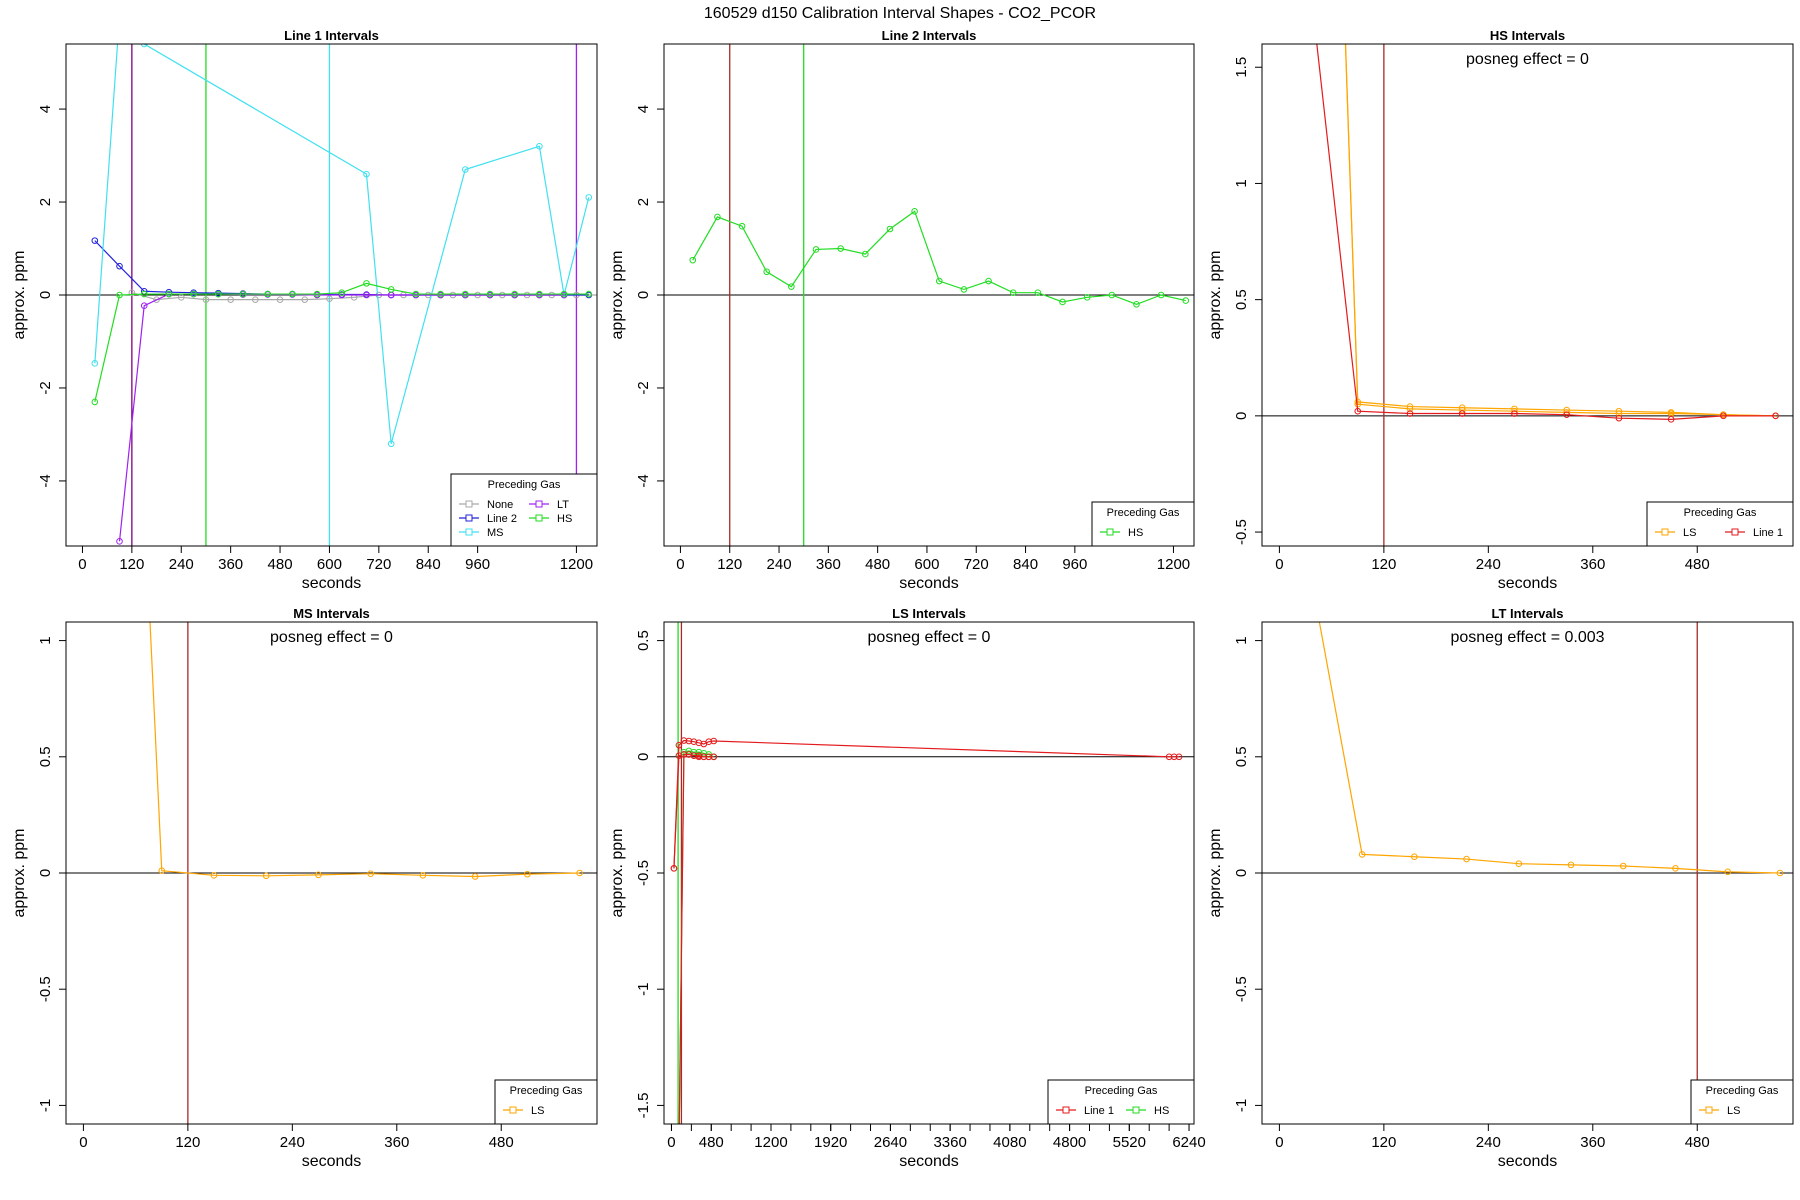  Describe the element at coordinates (292, 1142) in the screenshot. I see `x-tick-label: 240` at that location.